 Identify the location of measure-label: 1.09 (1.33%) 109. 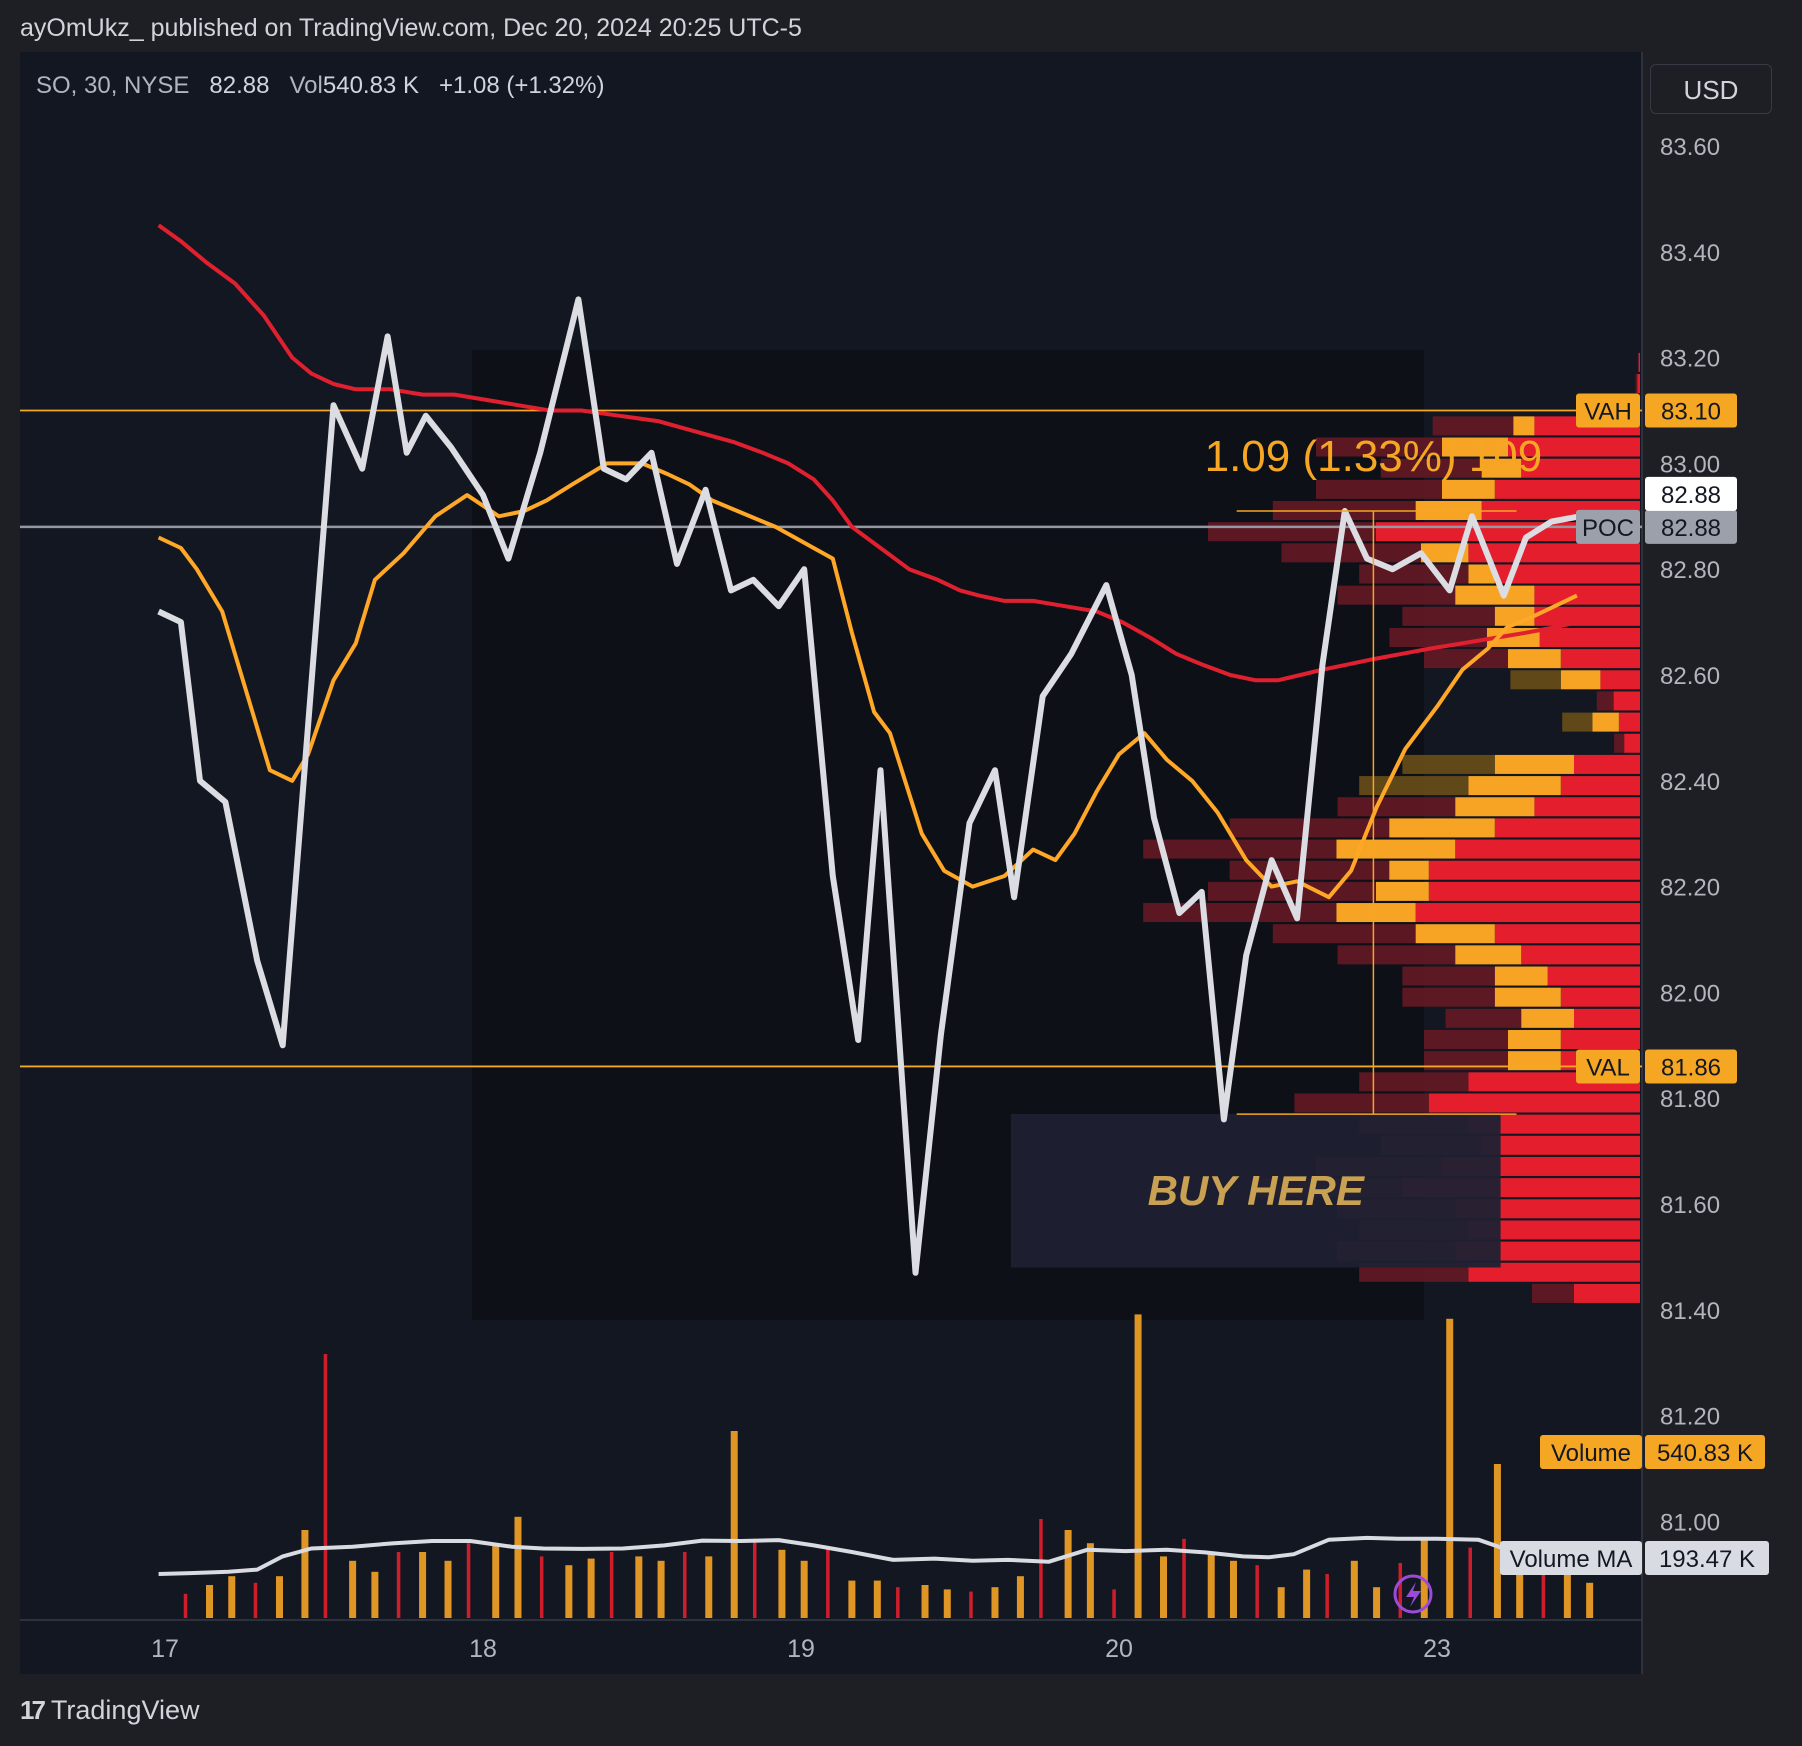
(1374, 456).